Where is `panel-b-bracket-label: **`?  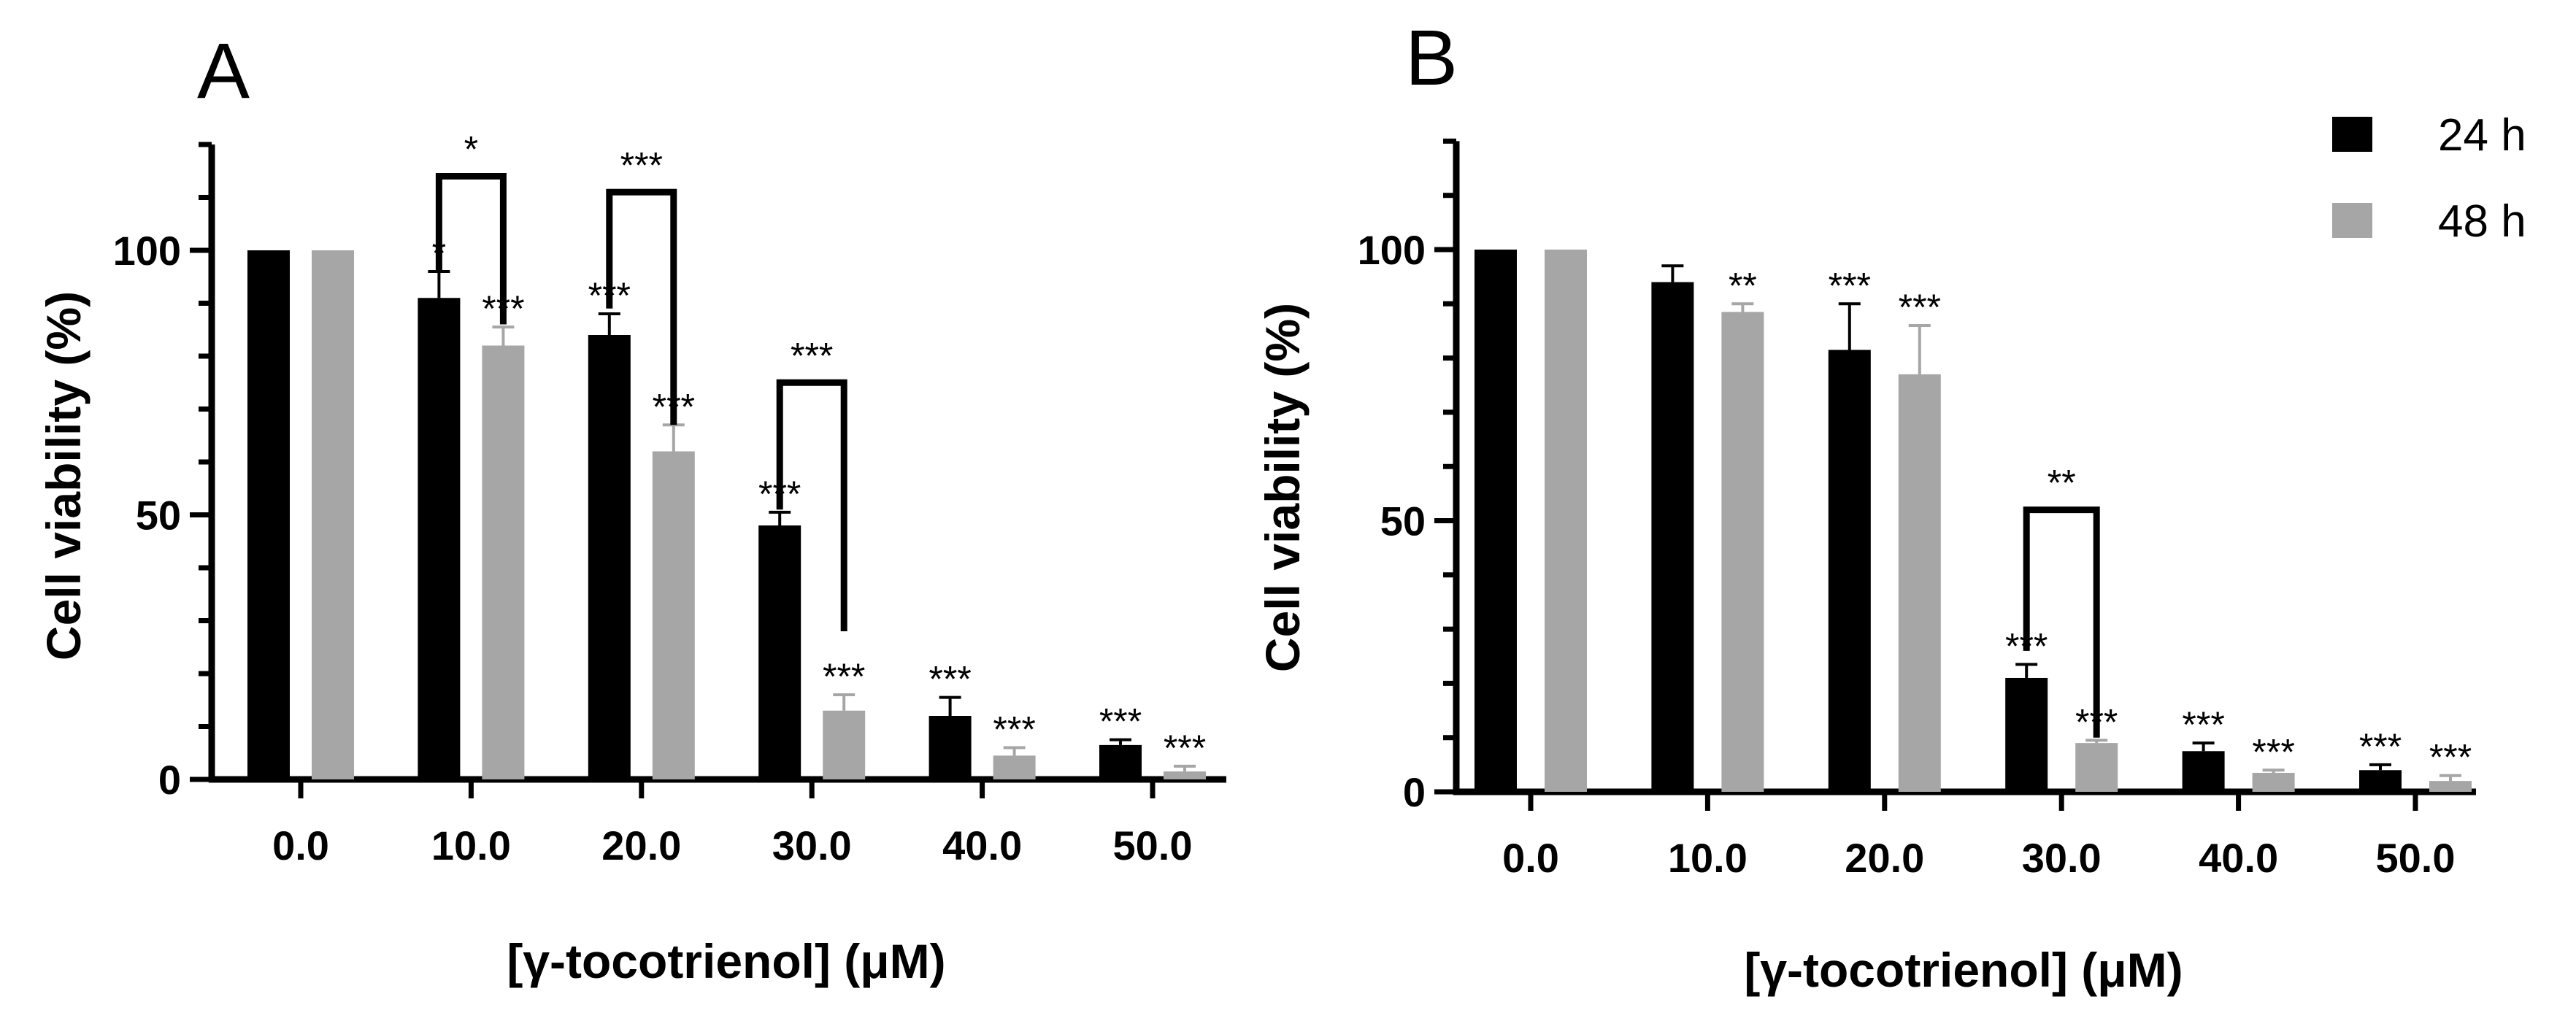 panel-b-bracket-label: ** is located at coordinates (2062, 484).